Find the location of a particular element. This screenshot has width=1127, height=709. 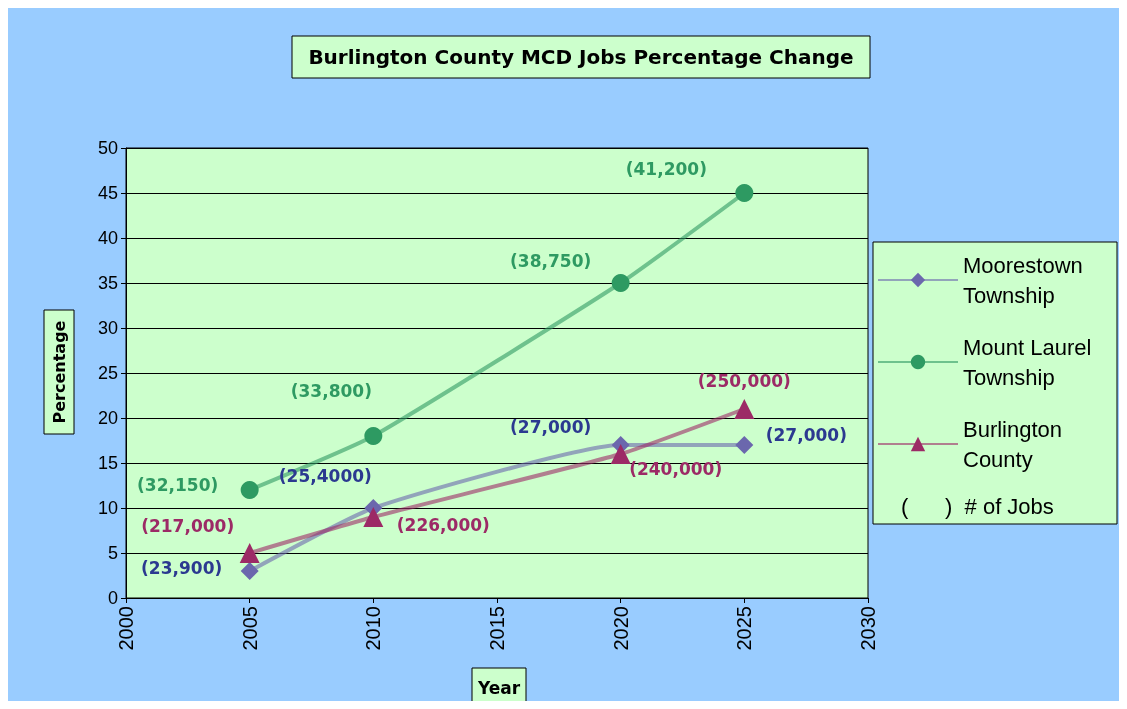

annotation: (217,000) is located at coordinates (188, 526).